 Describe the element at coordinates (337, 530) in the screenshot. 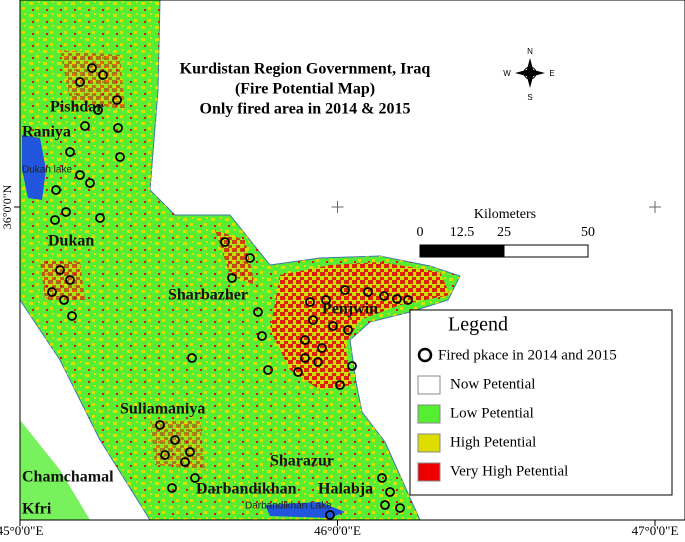

I see `lon-label: 46°0'0"E` at that location.